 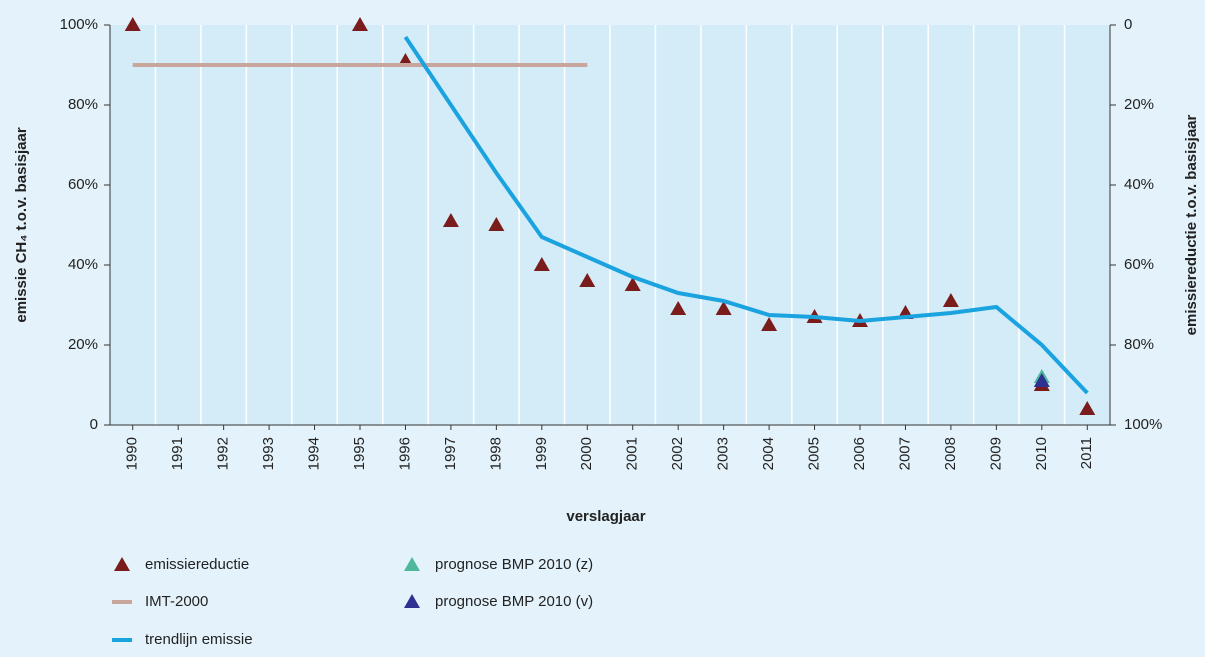 I want to click on x-tick-label: 2011, so click(x=1086, y=453).